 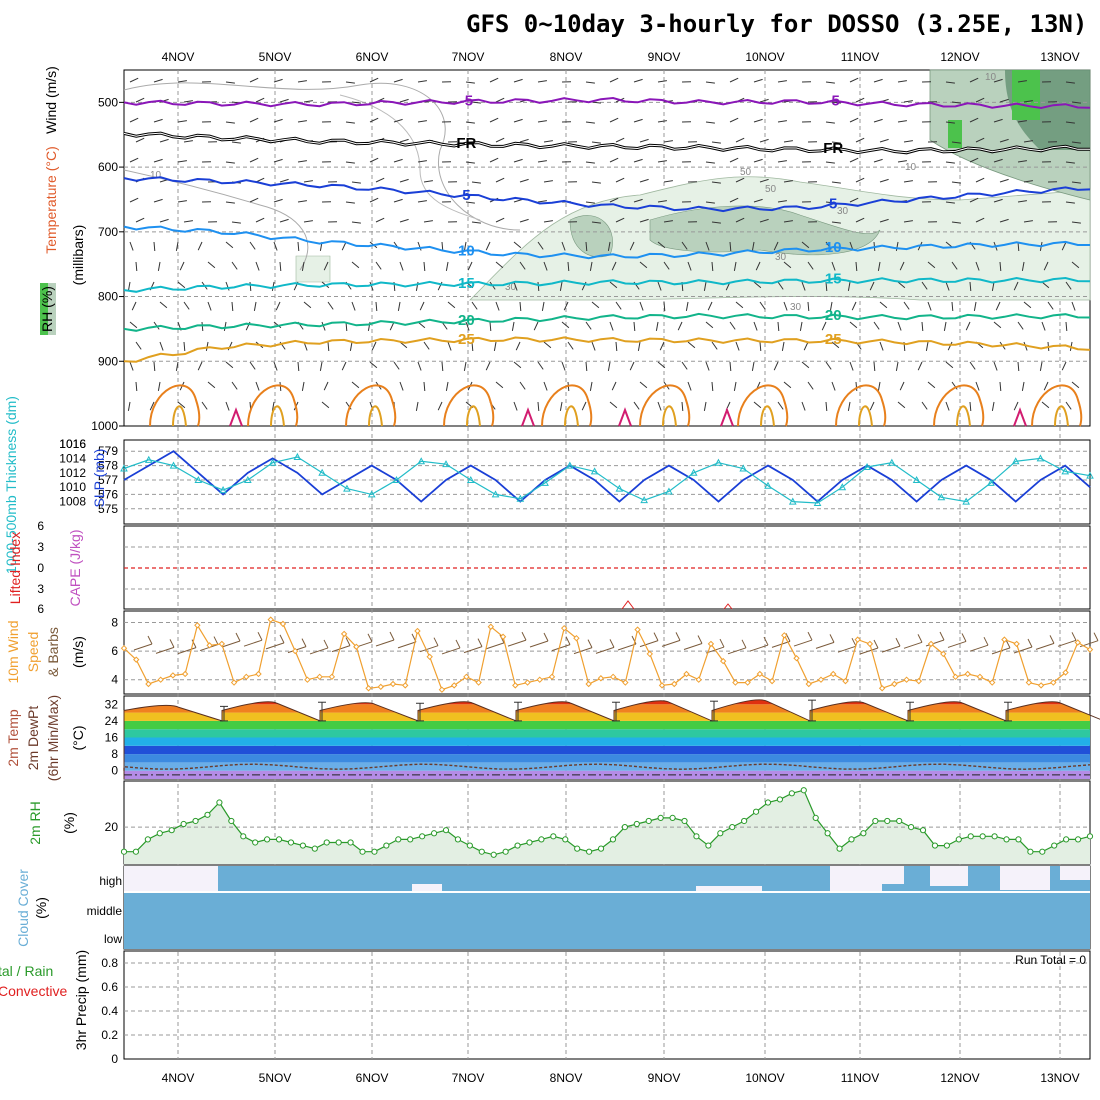 What do you see at coordinates (856, 879) in the screenshot?
I see `cloud-break` at bounding box center [856, 879].